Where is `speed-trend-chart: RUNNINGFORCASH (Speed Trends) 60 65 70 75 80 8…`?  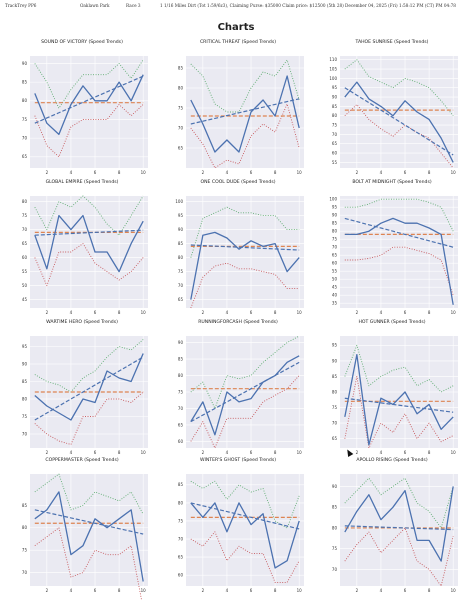 speed-trend-chart: RUNNINGFORCASH (Speed Trends) 60 65 70 75 80 8… is located at coordinates (238, 389).